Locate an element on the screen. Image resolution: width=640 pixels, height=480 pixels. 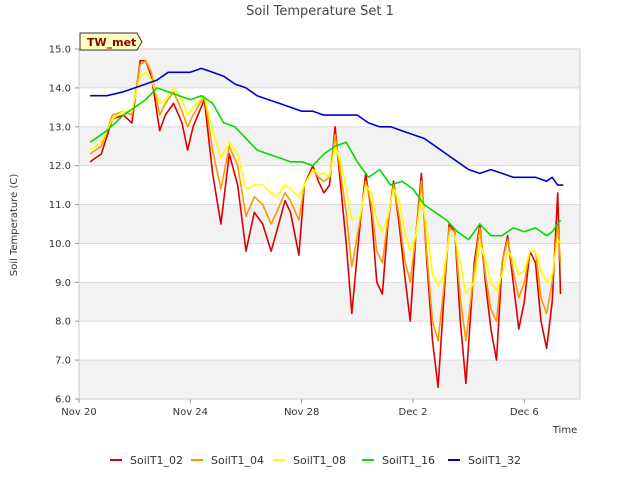
y-tick-label: 13.0 is located at coordinates (60, 127).